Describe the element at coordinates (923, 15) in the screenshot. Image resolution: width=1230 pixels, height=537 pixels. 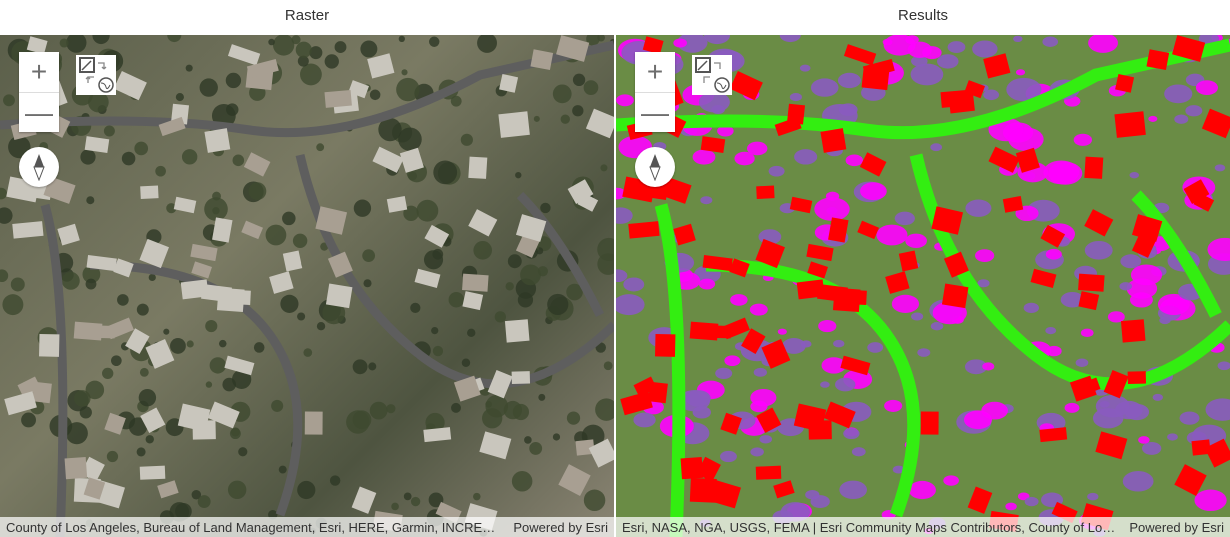
I see `right-view-title: Results` at that location.